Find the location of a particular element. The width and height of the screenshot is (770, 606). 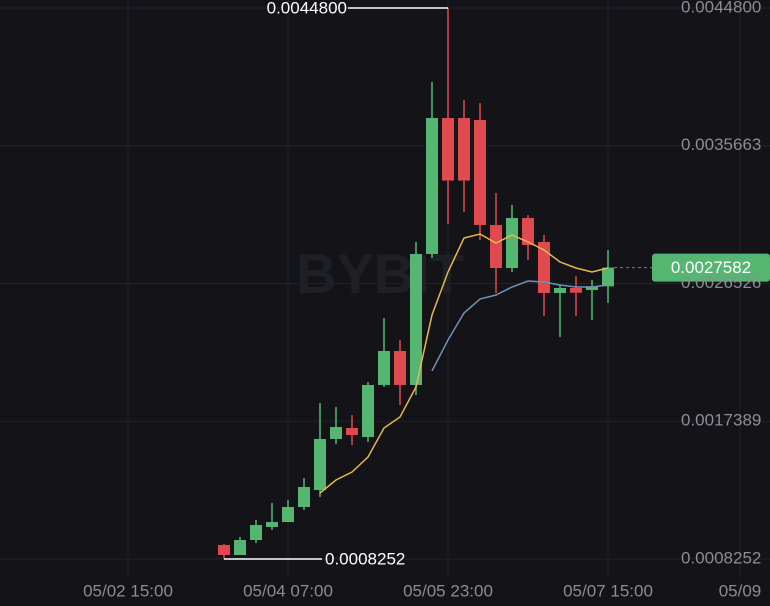

y-tick-label: 0.0044800 is located at coordinates (721, 8).